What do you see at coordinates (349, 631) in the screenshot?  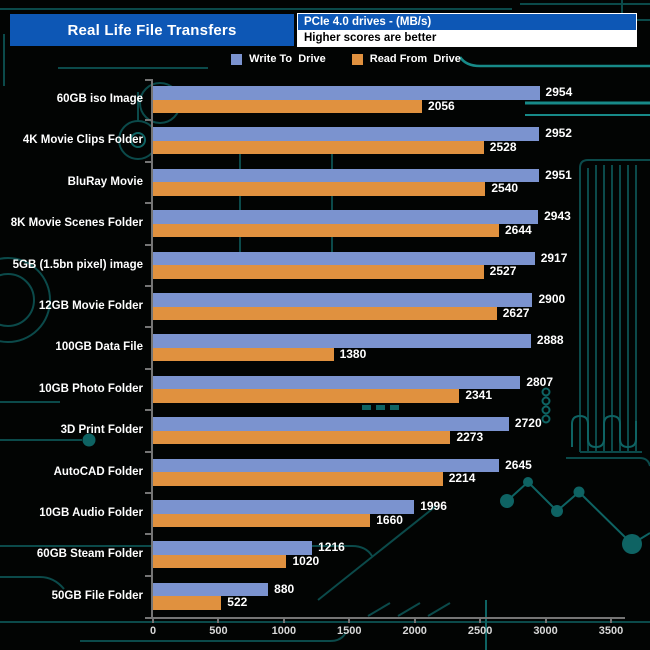 I see `x-tick-label: 1500` at bounding box center [349, 631].